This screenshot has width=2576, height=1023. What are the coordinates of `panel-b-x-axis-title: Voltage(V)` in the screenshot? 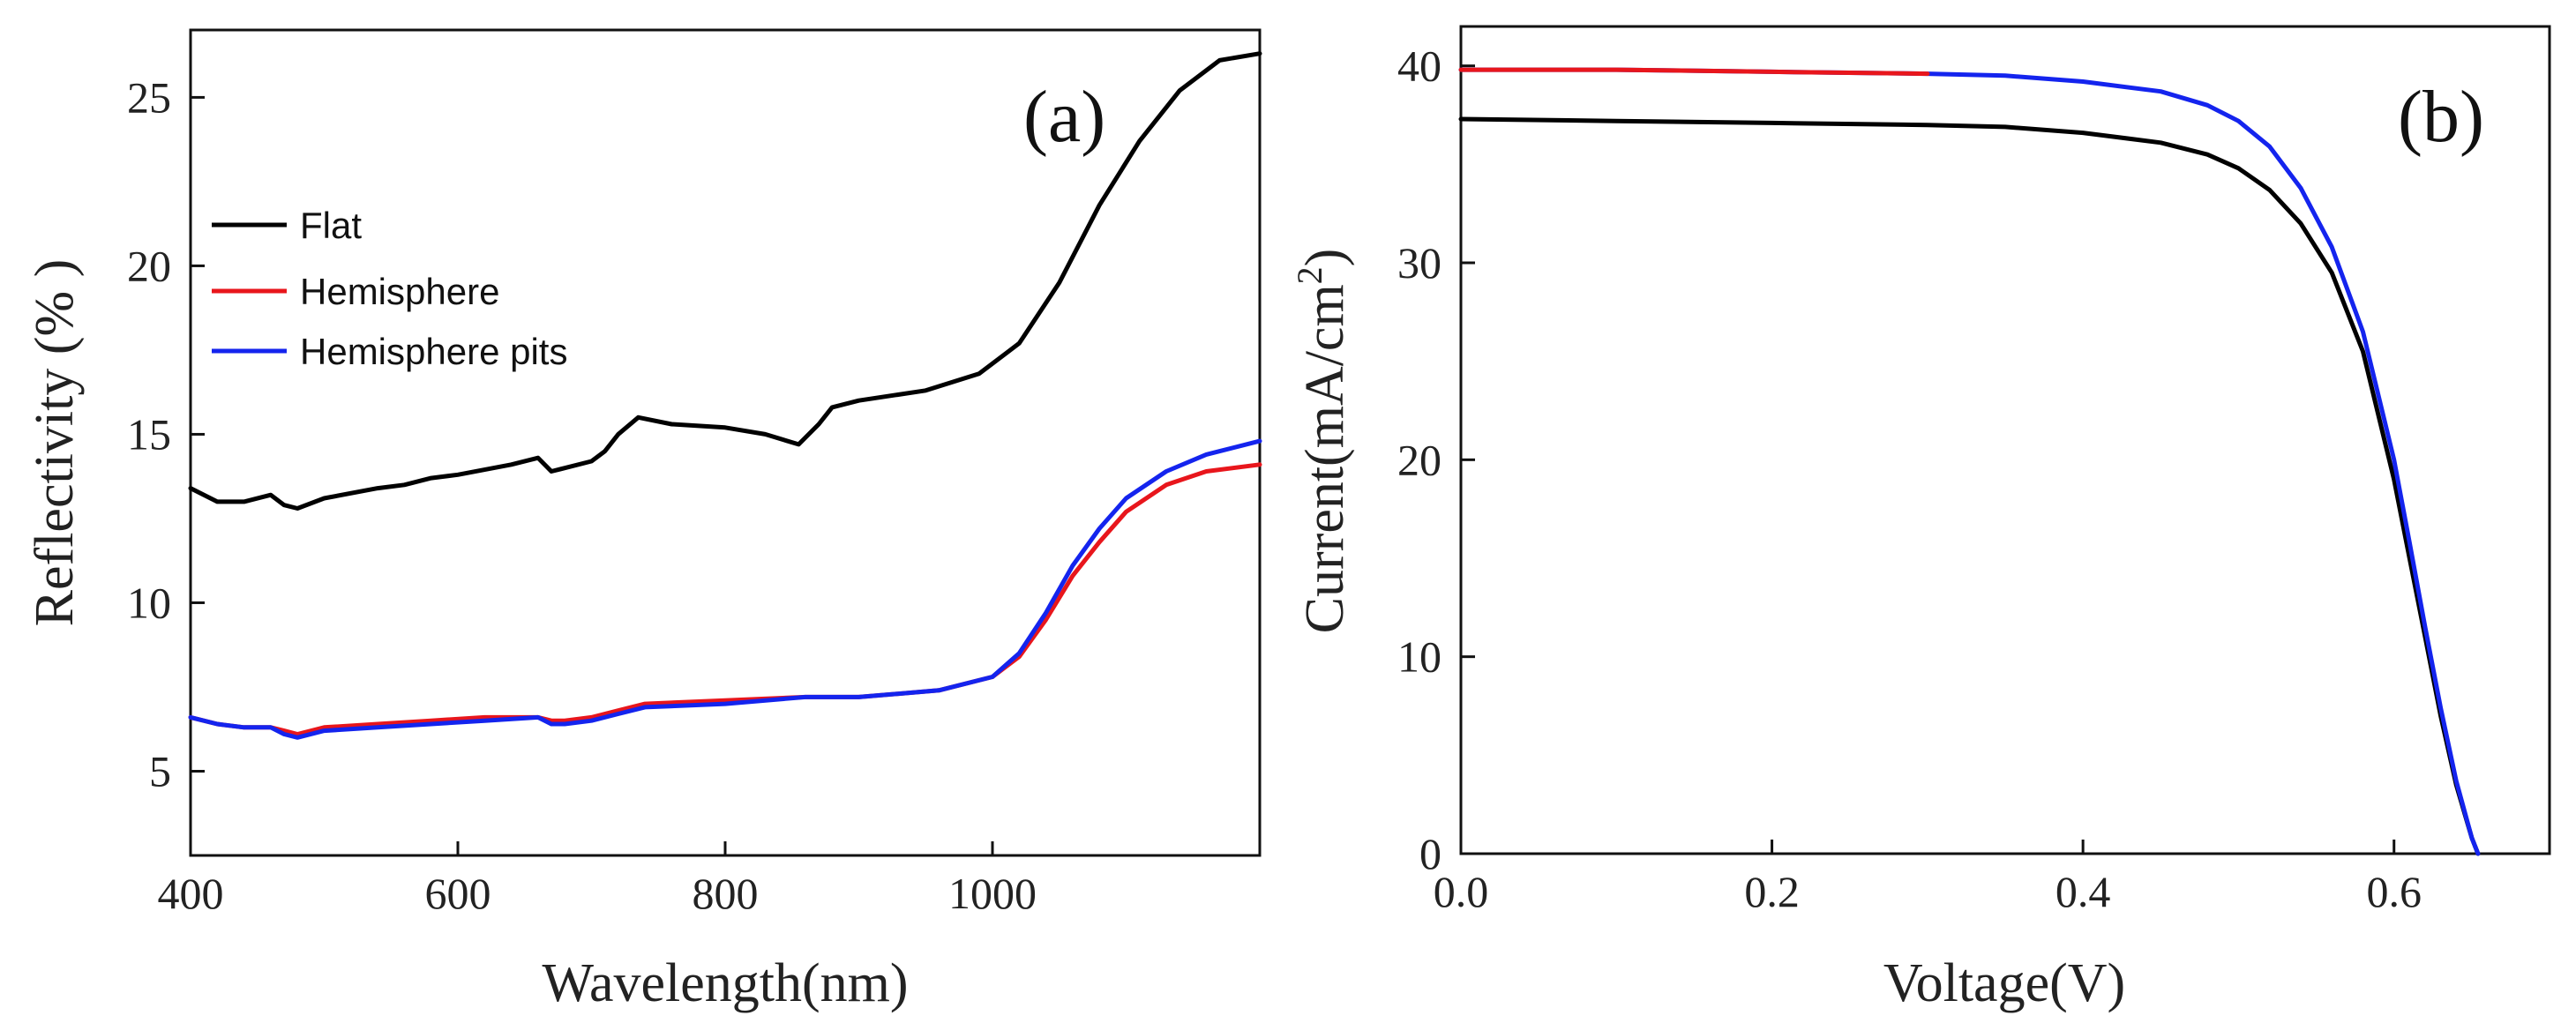 It's located at (2004, 983).